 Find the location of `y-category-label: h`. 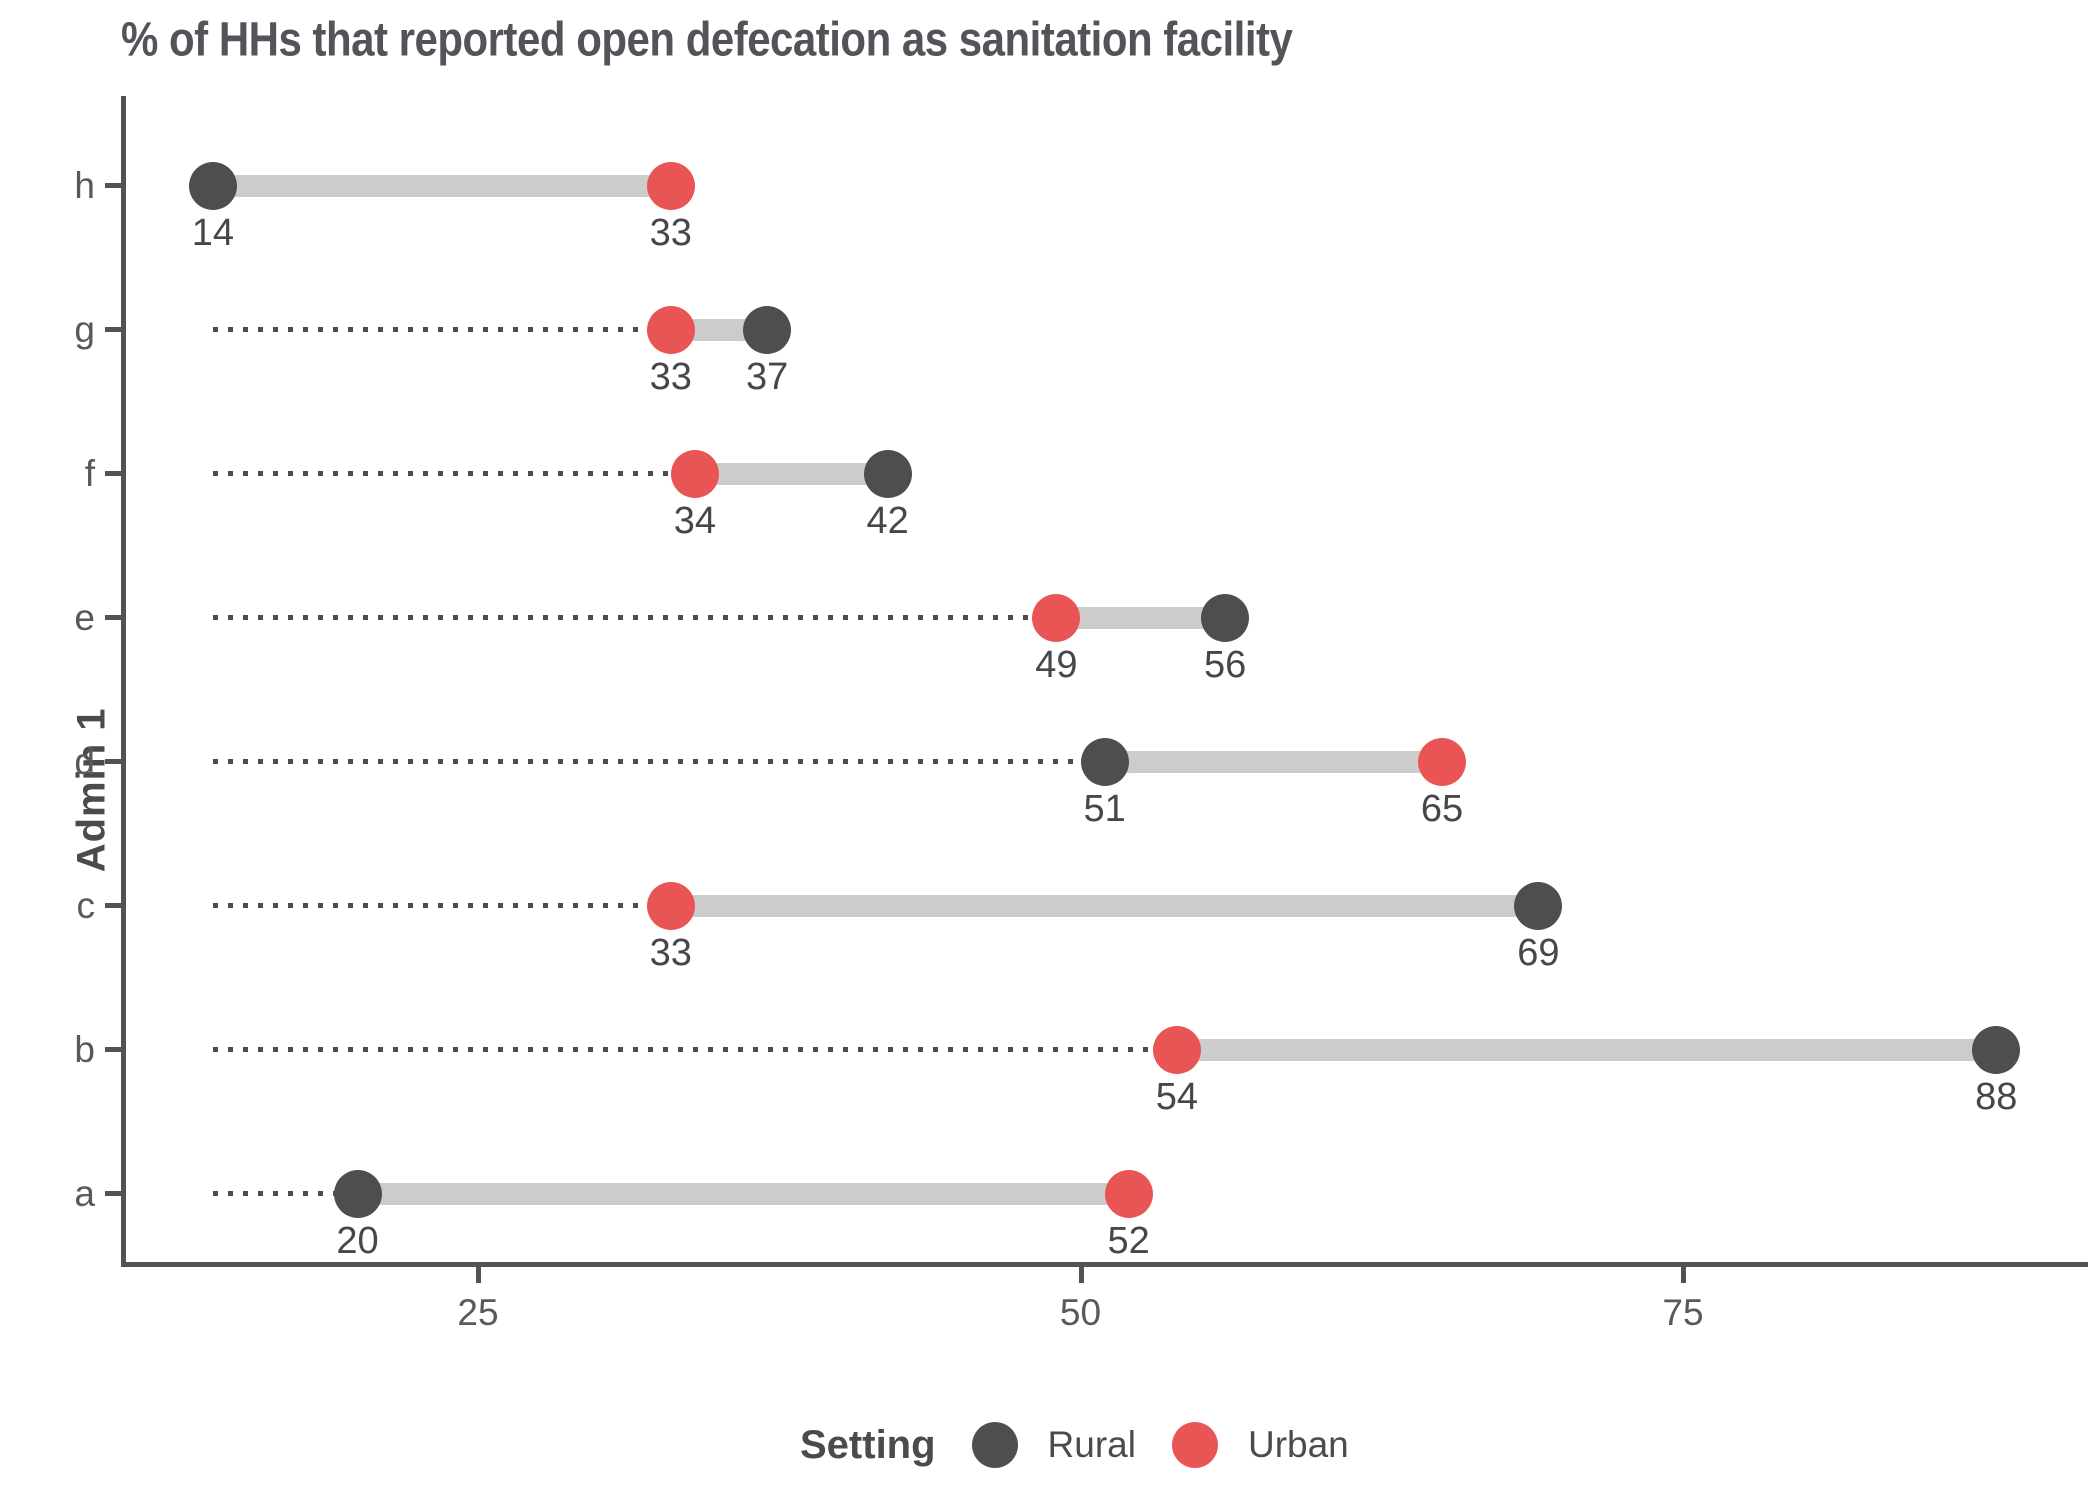

y-category-label: h is located at coordinates (84, 185).